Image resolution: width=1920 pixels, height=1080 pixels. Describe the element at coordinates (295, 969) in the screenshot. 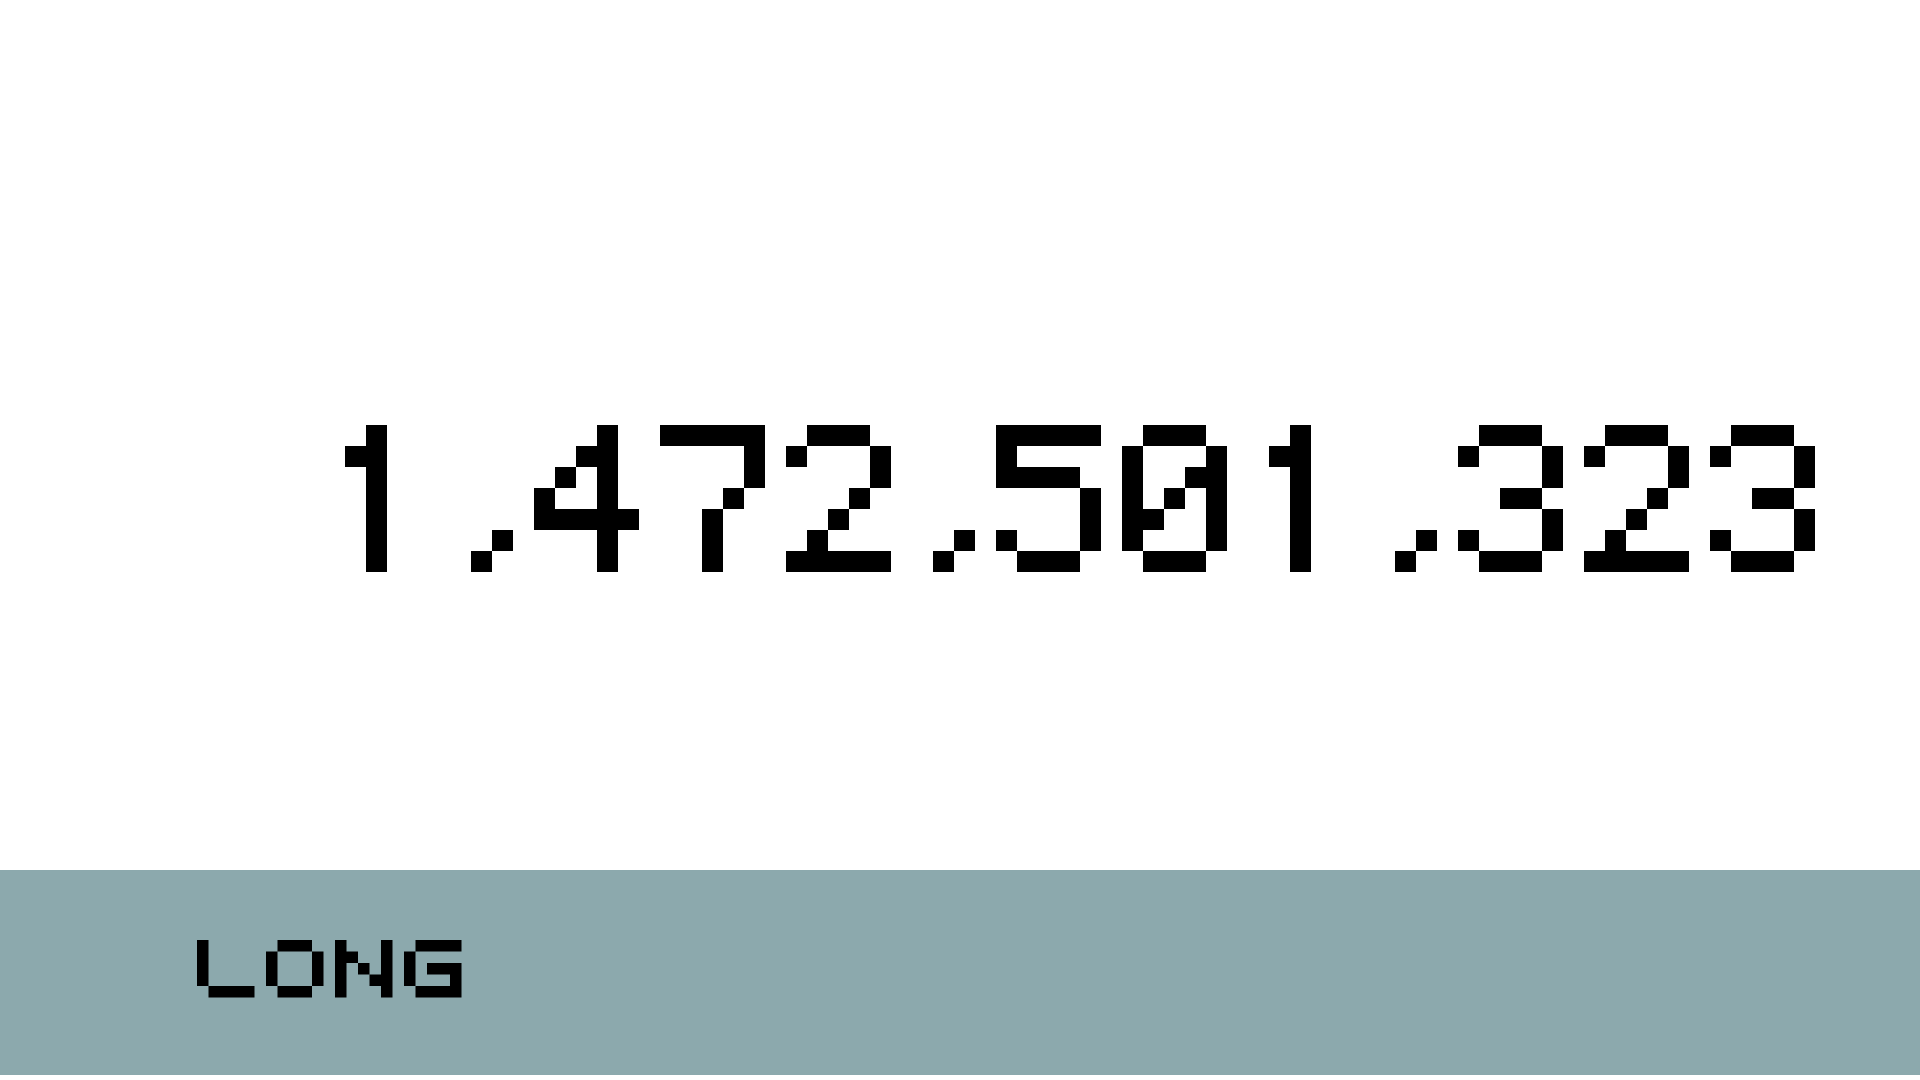

I see `glyph-o` at that location.